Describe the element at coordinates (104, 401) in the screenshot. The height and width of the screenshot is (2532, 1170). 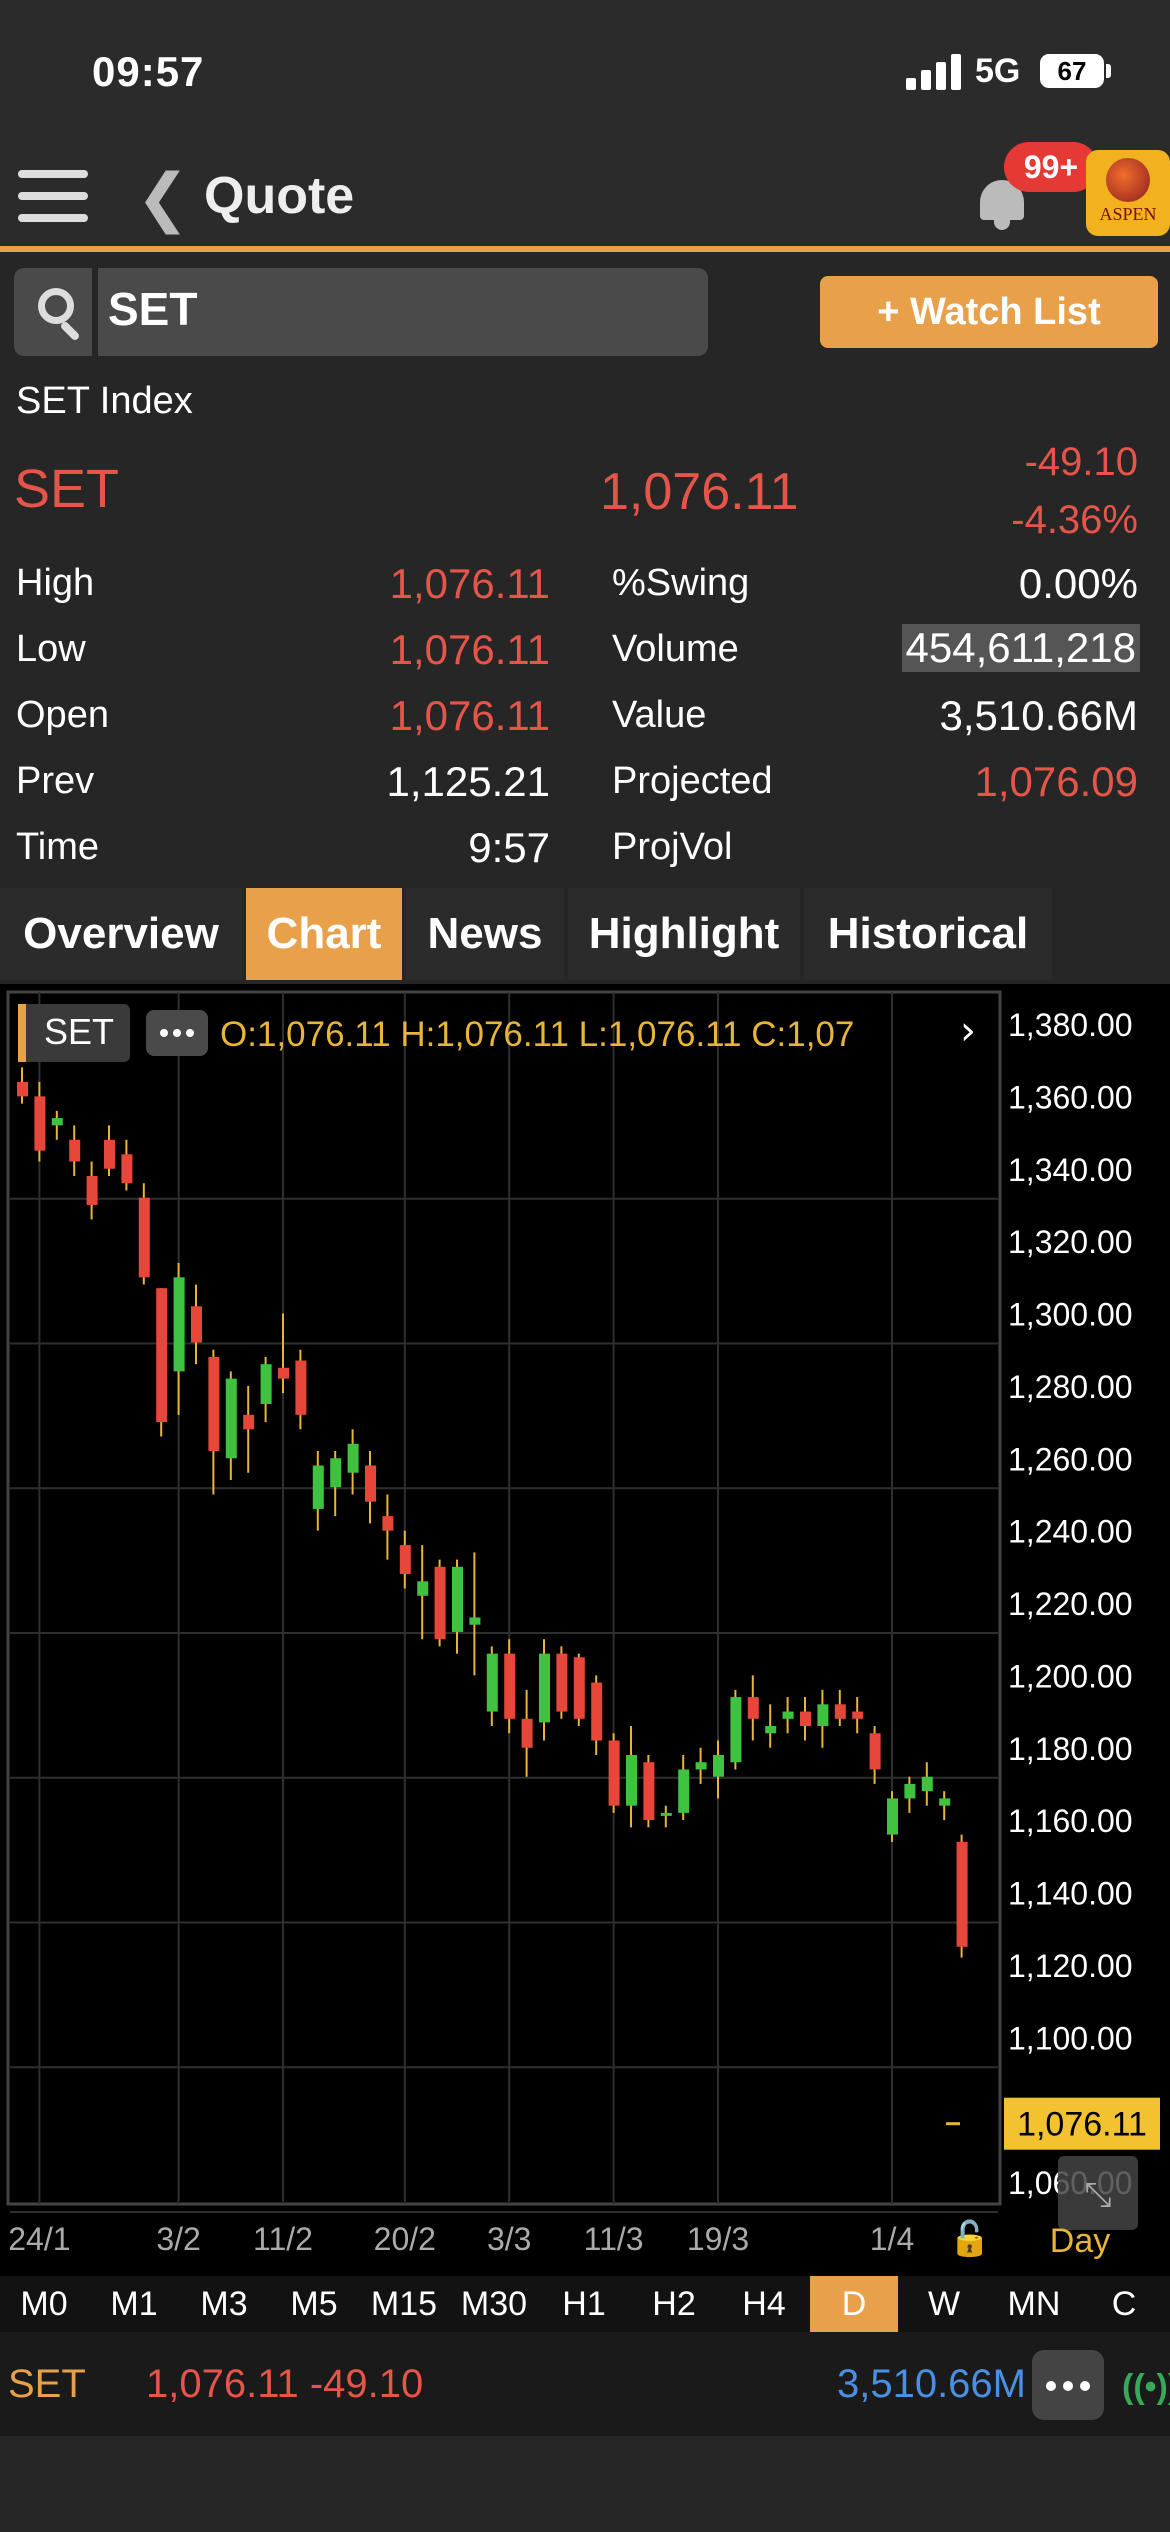
I see `index-name: SET Index` at that location.